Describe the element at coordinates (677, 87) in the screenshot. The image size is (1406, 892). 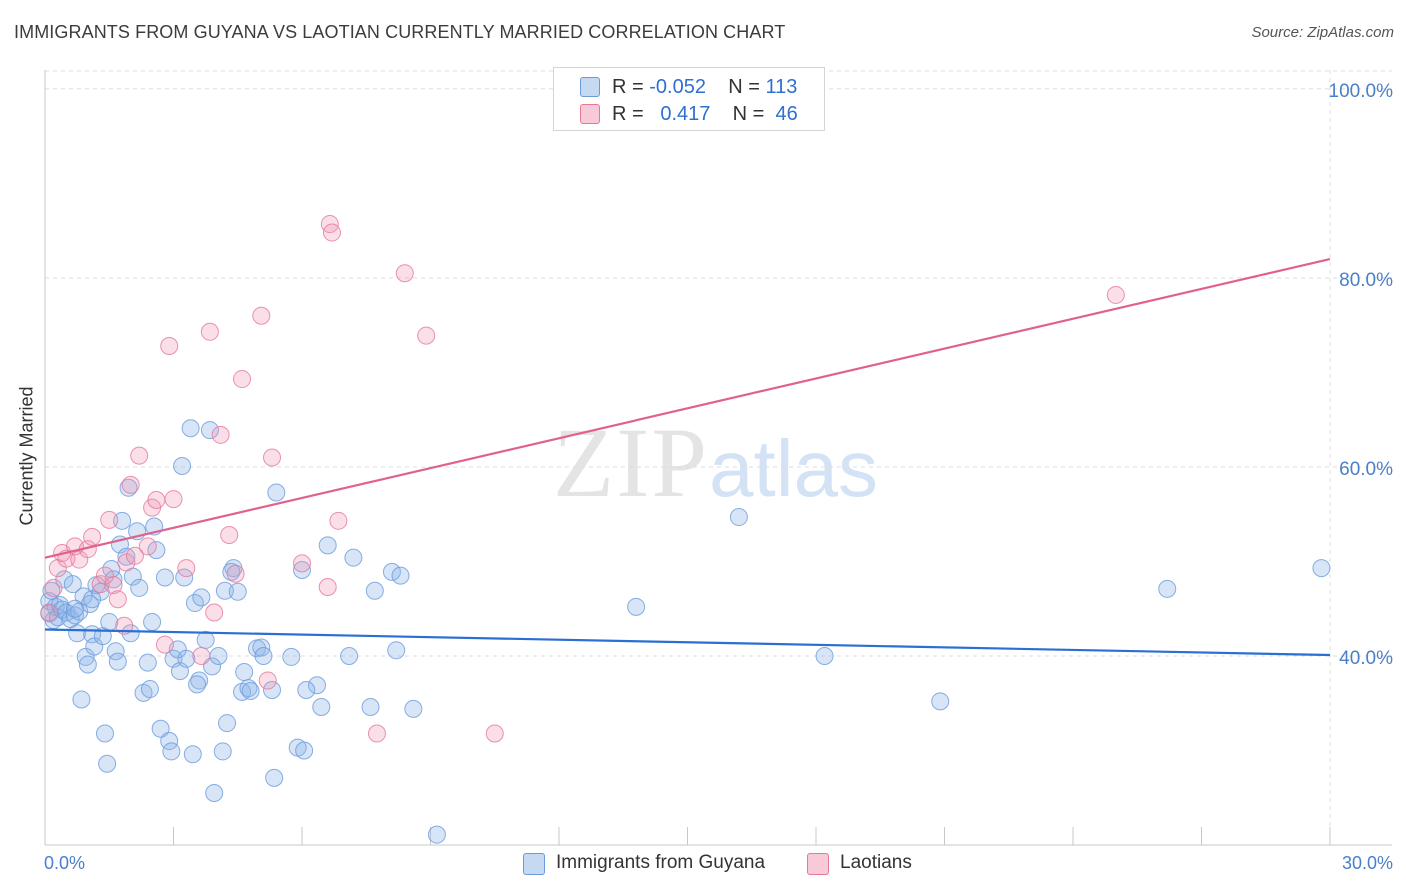
I see `legend-r-value: -0.052` at that location.